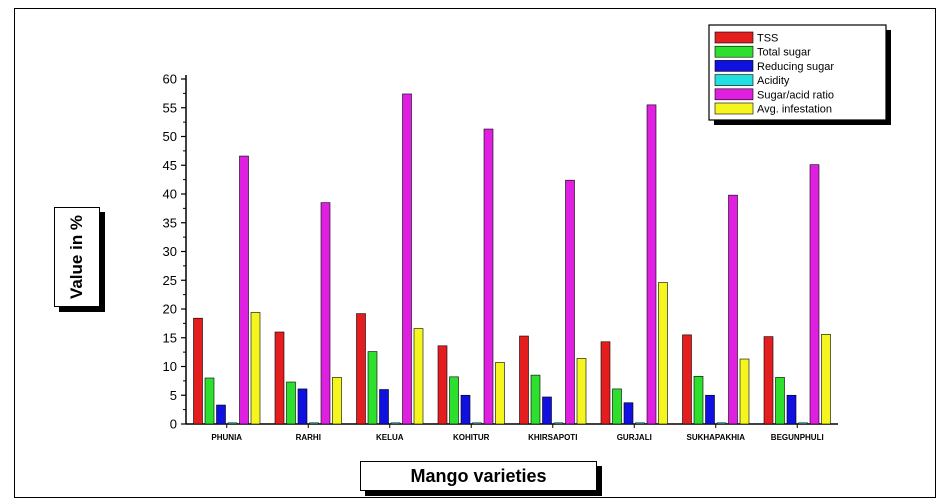 This screenshot has height=502, width=952. Describe the element at coordinates (634, 437) in the screenshot. I see `x-tick-label: GURJALI` at that location.